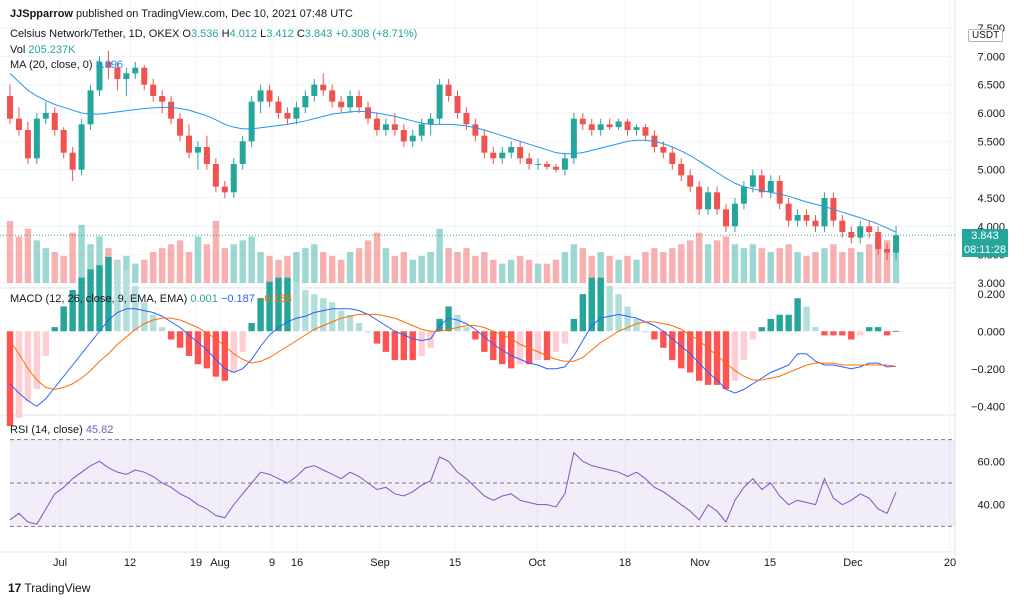  I want to click on volume-bars, so click(453, 252).